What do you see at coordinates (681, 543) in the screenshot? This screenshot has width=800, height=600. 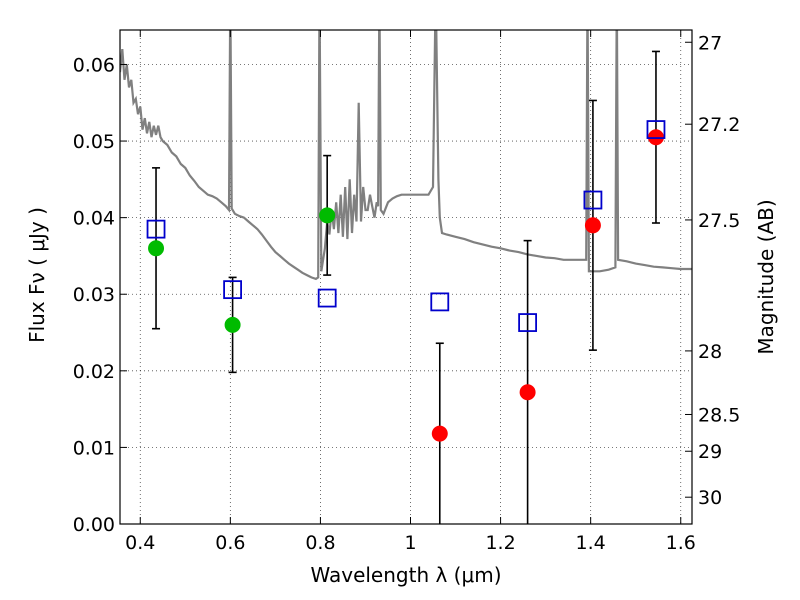 I see `x-tick-label: 1.6` at bounding box center [681, 543].